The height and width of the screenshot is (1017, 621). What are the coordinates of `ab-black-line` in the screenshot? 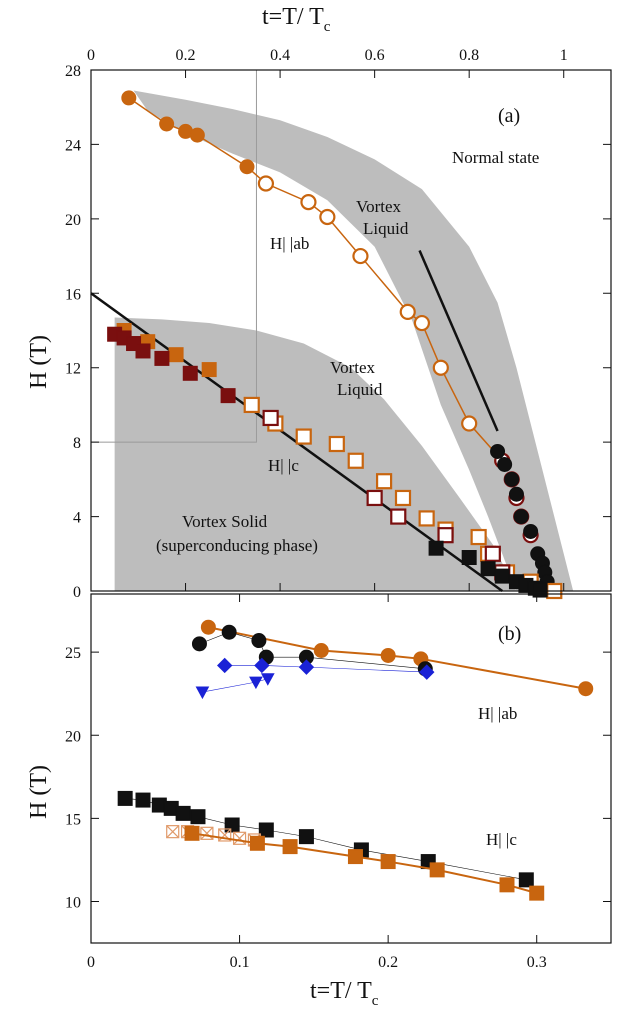 It's located at (458, 340).